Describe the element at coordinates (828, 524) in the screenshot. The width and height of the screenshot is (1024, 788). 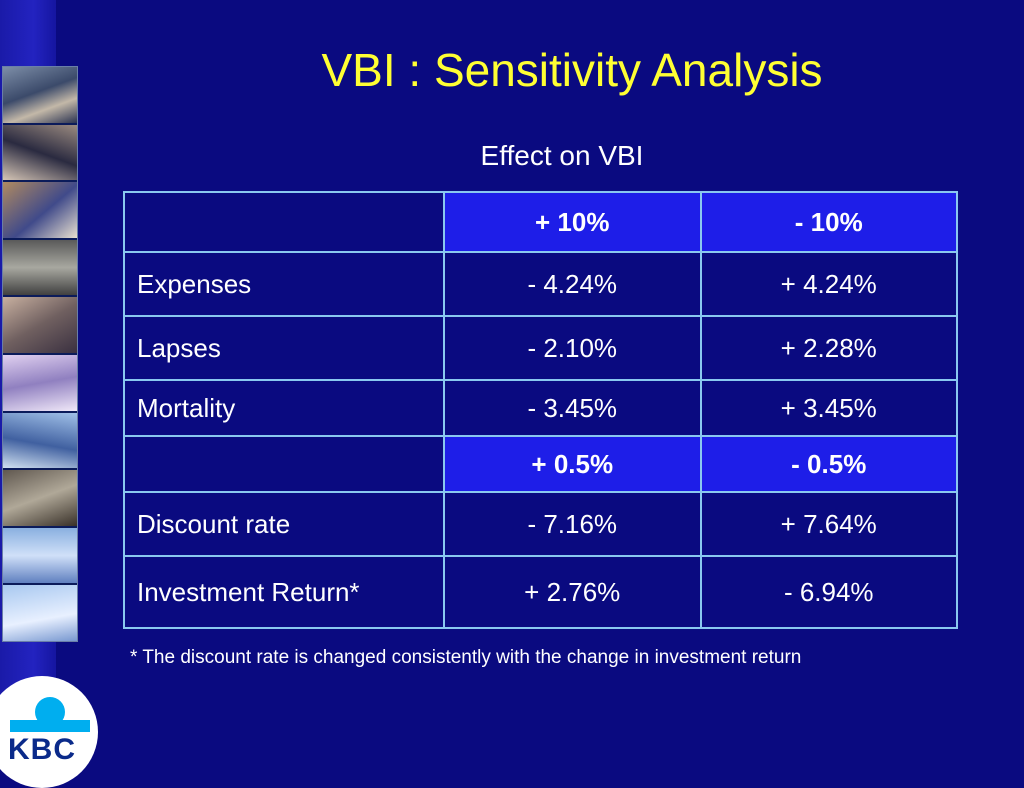
I see `row-value-minus: + 7.64%` at that location.